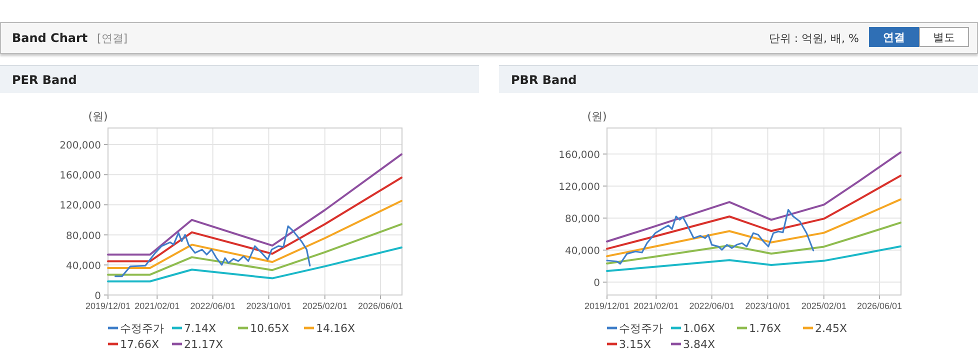 The height and width of the screenshot is (364, 978). I want to click on legend-label: 1.06X, so click(699, 328).